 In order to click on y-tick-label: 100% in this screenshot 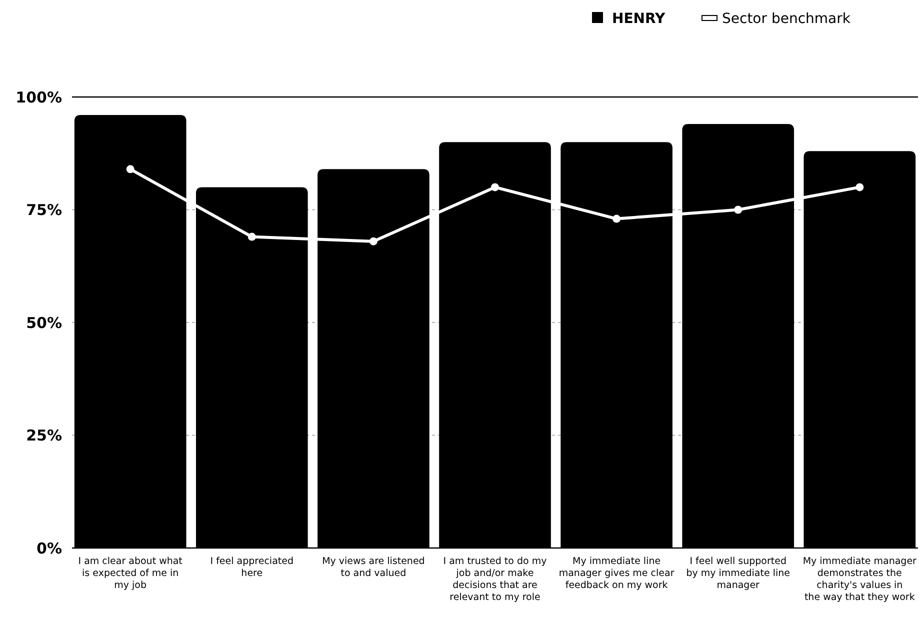, I will do `click(39, 97)`.